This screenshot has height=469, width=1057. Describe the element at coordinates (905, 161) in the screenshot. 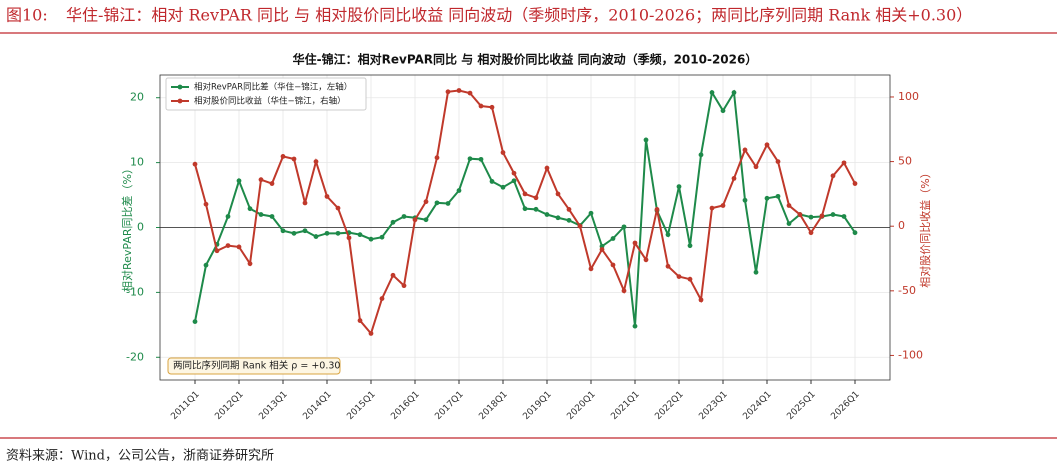

I see `y2-tick-label: 50` at that location.